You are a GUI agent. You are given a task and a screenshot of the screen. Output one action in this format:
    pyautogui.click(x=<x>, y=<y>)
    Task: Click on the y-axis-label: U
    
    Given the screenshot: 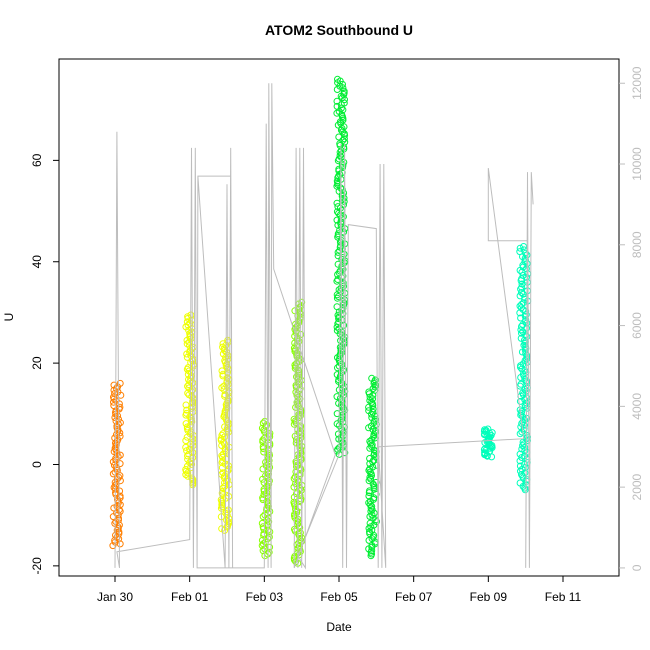 What is the action you would take?
    pyautogui.click(x=9, y=317)
    